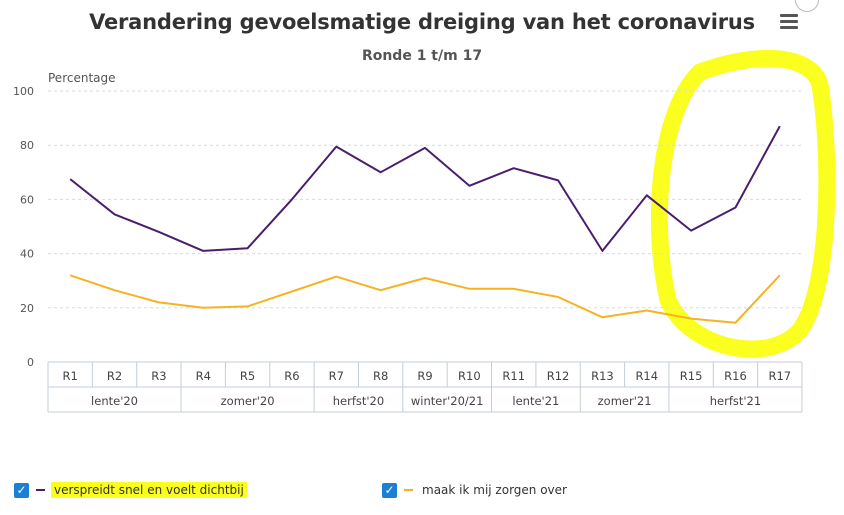 The height and width of the screenshot is (515, 844). Describe the element at coordinates (646, 376) in the screenshot. I see `x-tick-label: R14` at that location.